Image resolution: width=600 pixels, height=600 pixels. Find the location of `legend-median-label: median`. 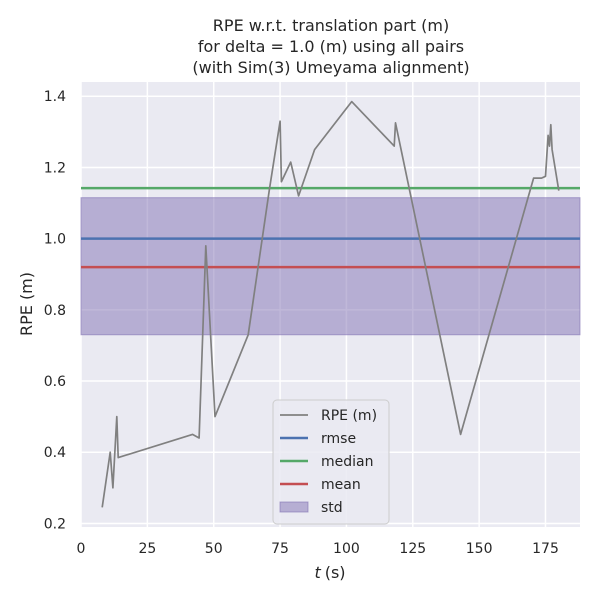

legend-median-label: median is located at coordinates (347, 462).